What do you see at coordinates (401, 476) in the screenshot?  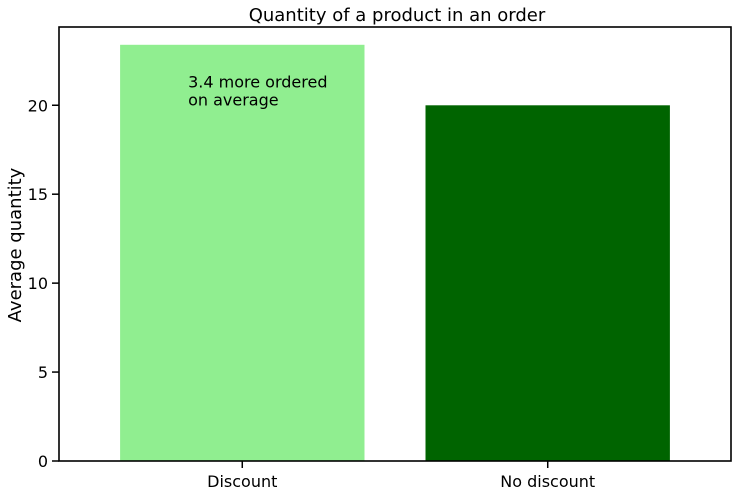 I see `x-axis: Discount No discount` at bounding box center [401, 476].